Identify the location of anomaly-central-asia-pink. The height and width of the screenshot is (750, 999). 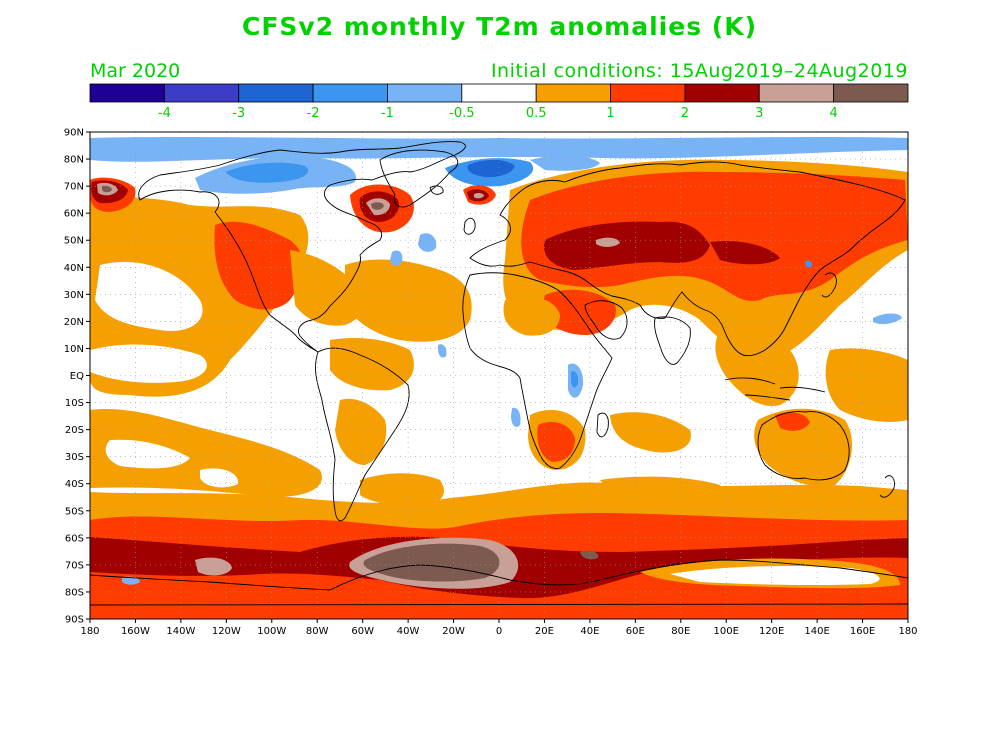
(608, 242).